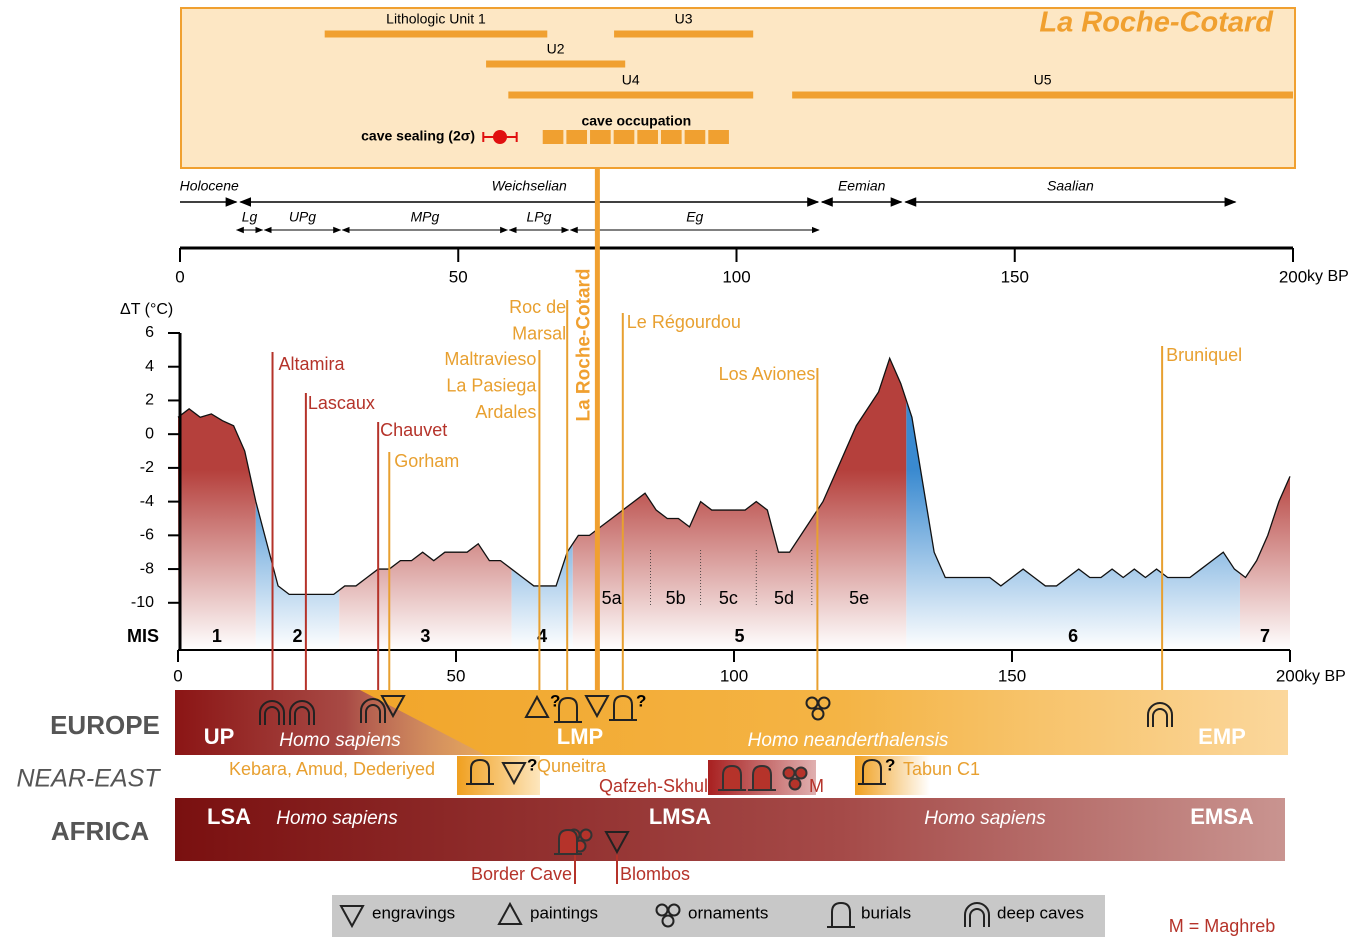  I want to click on mis-label: MIS, so click(143, 636).